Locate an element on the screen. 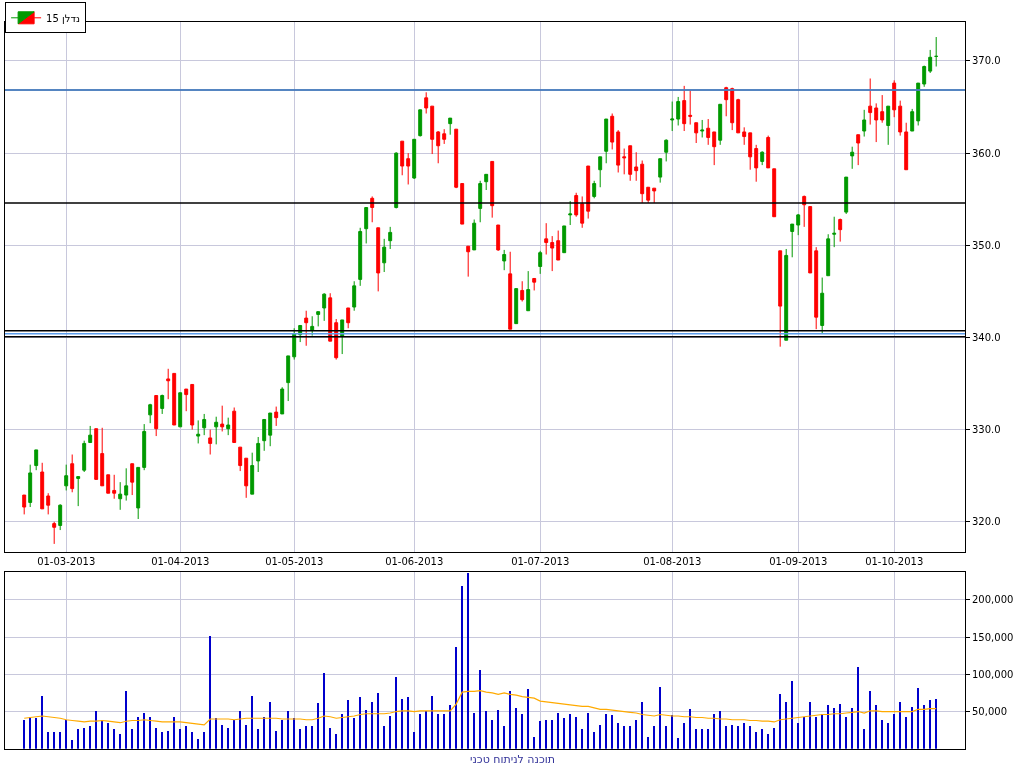  y-tick-label: 320.0 is located at coordinates (986, 522).